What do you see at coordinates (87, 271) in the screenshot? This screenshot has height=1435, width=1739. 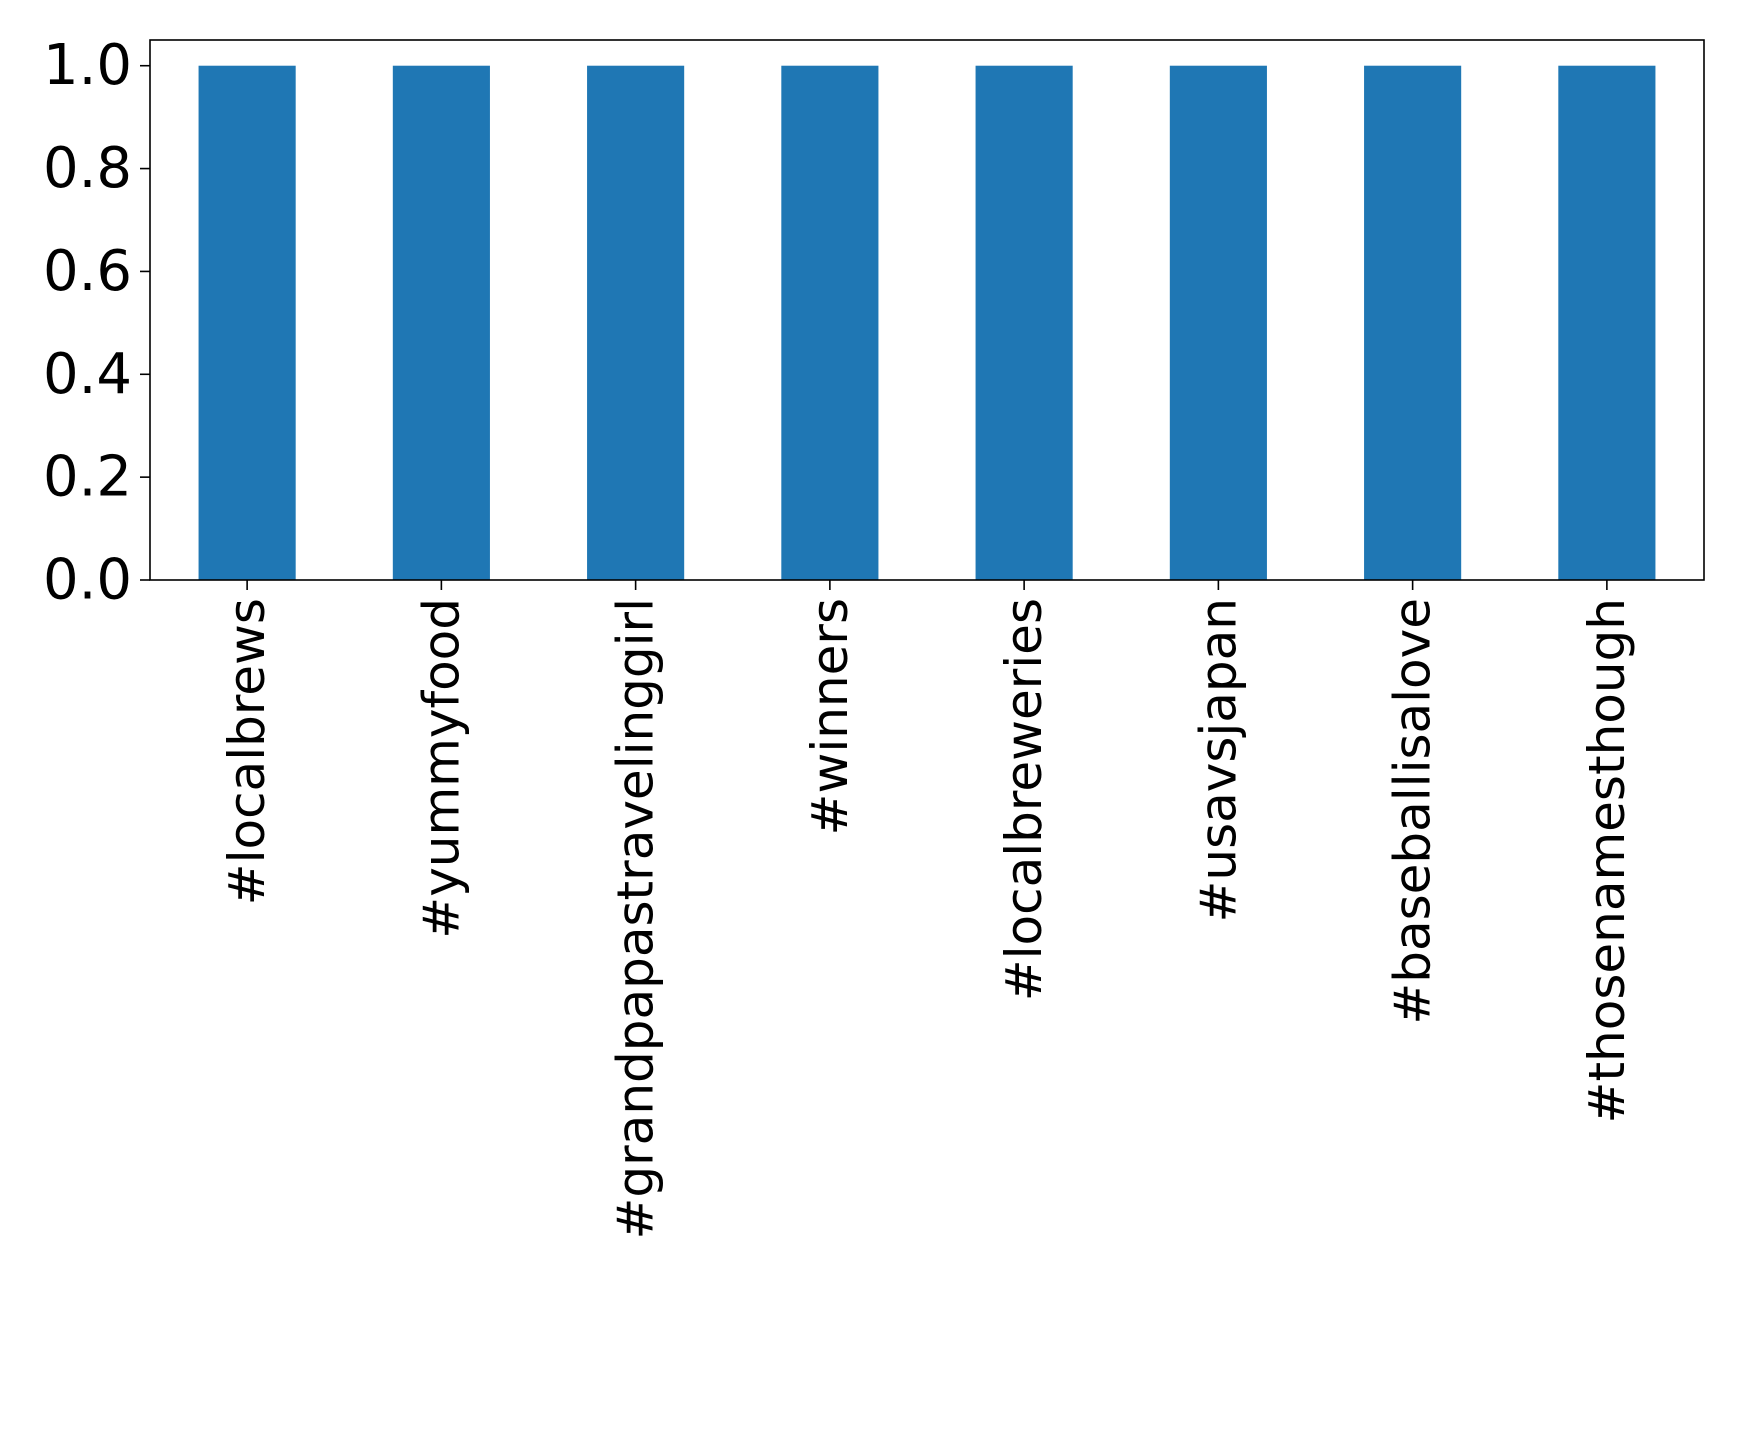 I see `y-tick-label: 0.6` at bounding box center [87, 271].